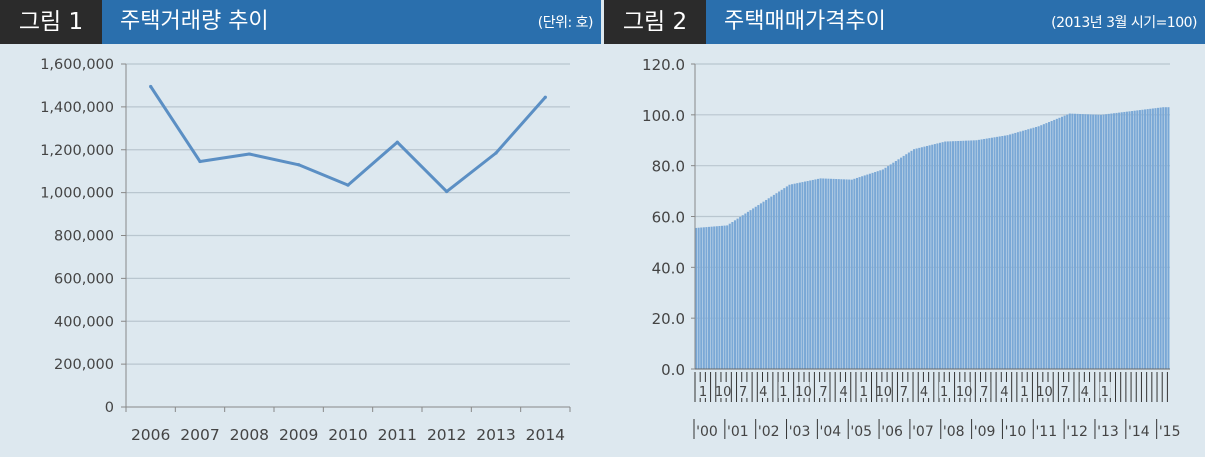 The width and height of the screenshot is (1205, 457). Describe the element at coordinates (668, 167) in the screenshot. I see `y-tick-label: 80.0` at that location.